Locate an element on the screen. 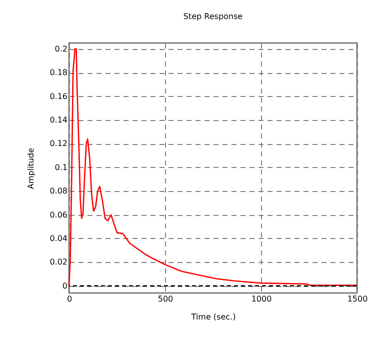 The image size is (390, 338). y-tick-label: 0.04 is located at coordinates (59, 238).